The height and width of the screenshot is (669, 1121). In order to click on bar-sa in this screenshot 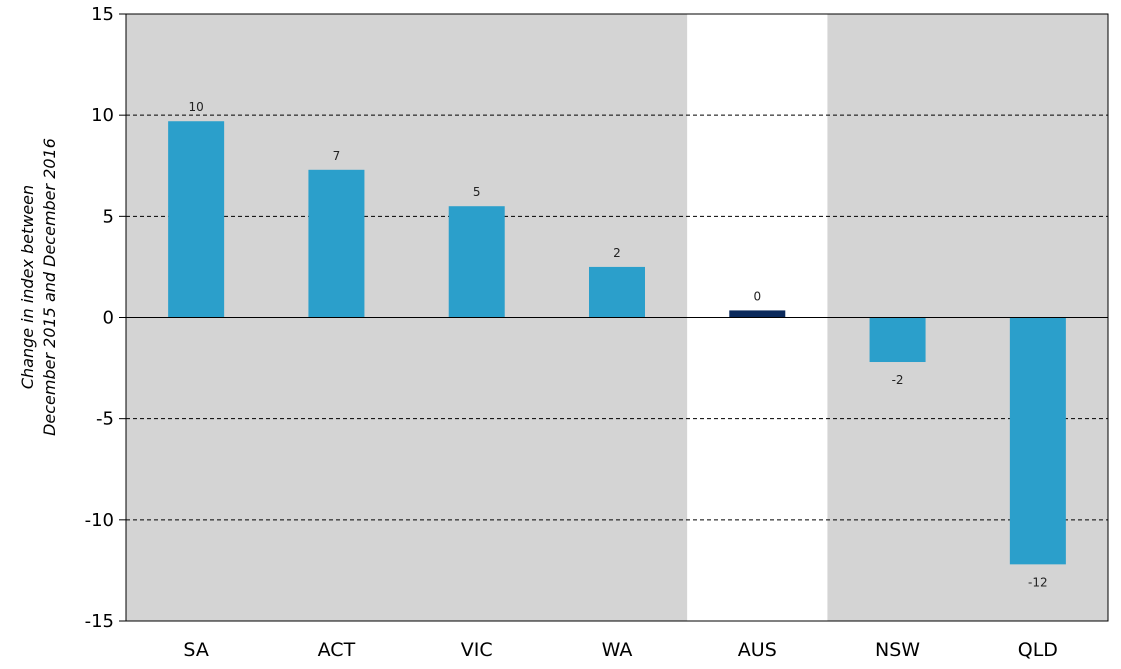, I will do `click(196, 219)`.